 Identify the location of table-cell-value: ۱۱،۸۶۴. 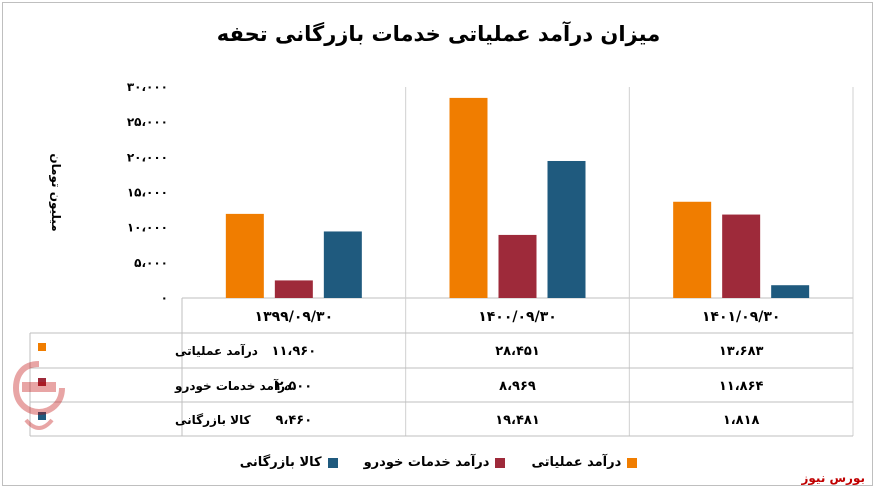
(741, 386).